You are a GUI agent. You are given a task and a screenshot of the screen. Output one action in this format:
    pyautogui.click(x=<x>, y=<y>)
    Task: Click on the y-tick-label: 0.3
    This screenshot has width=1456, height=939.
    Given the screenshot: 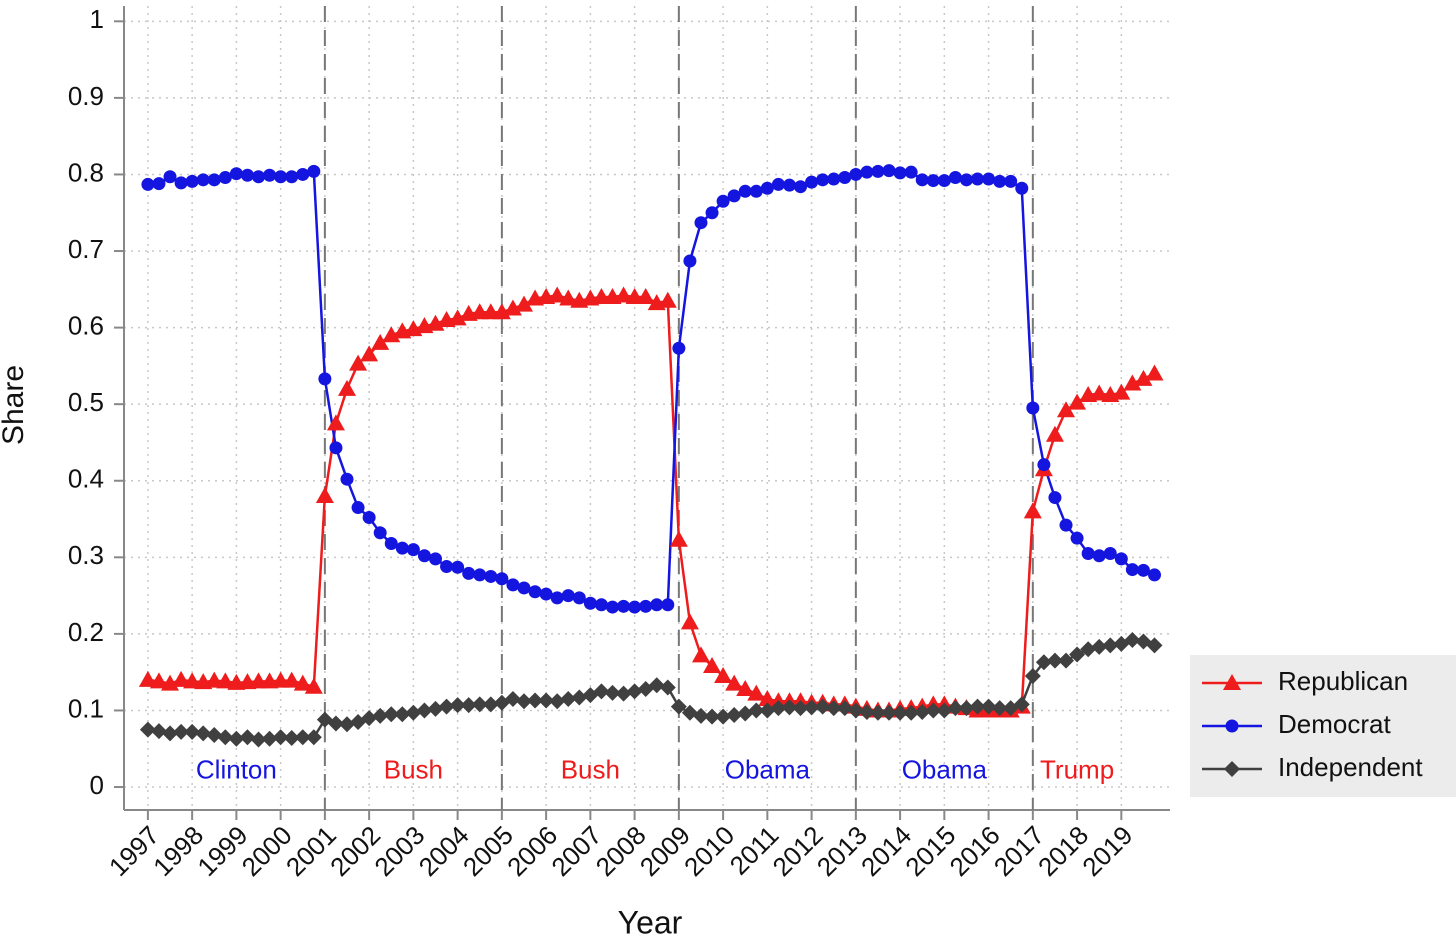 What is the action you would take?
    pyautogui.click(x=86, y=555)
    